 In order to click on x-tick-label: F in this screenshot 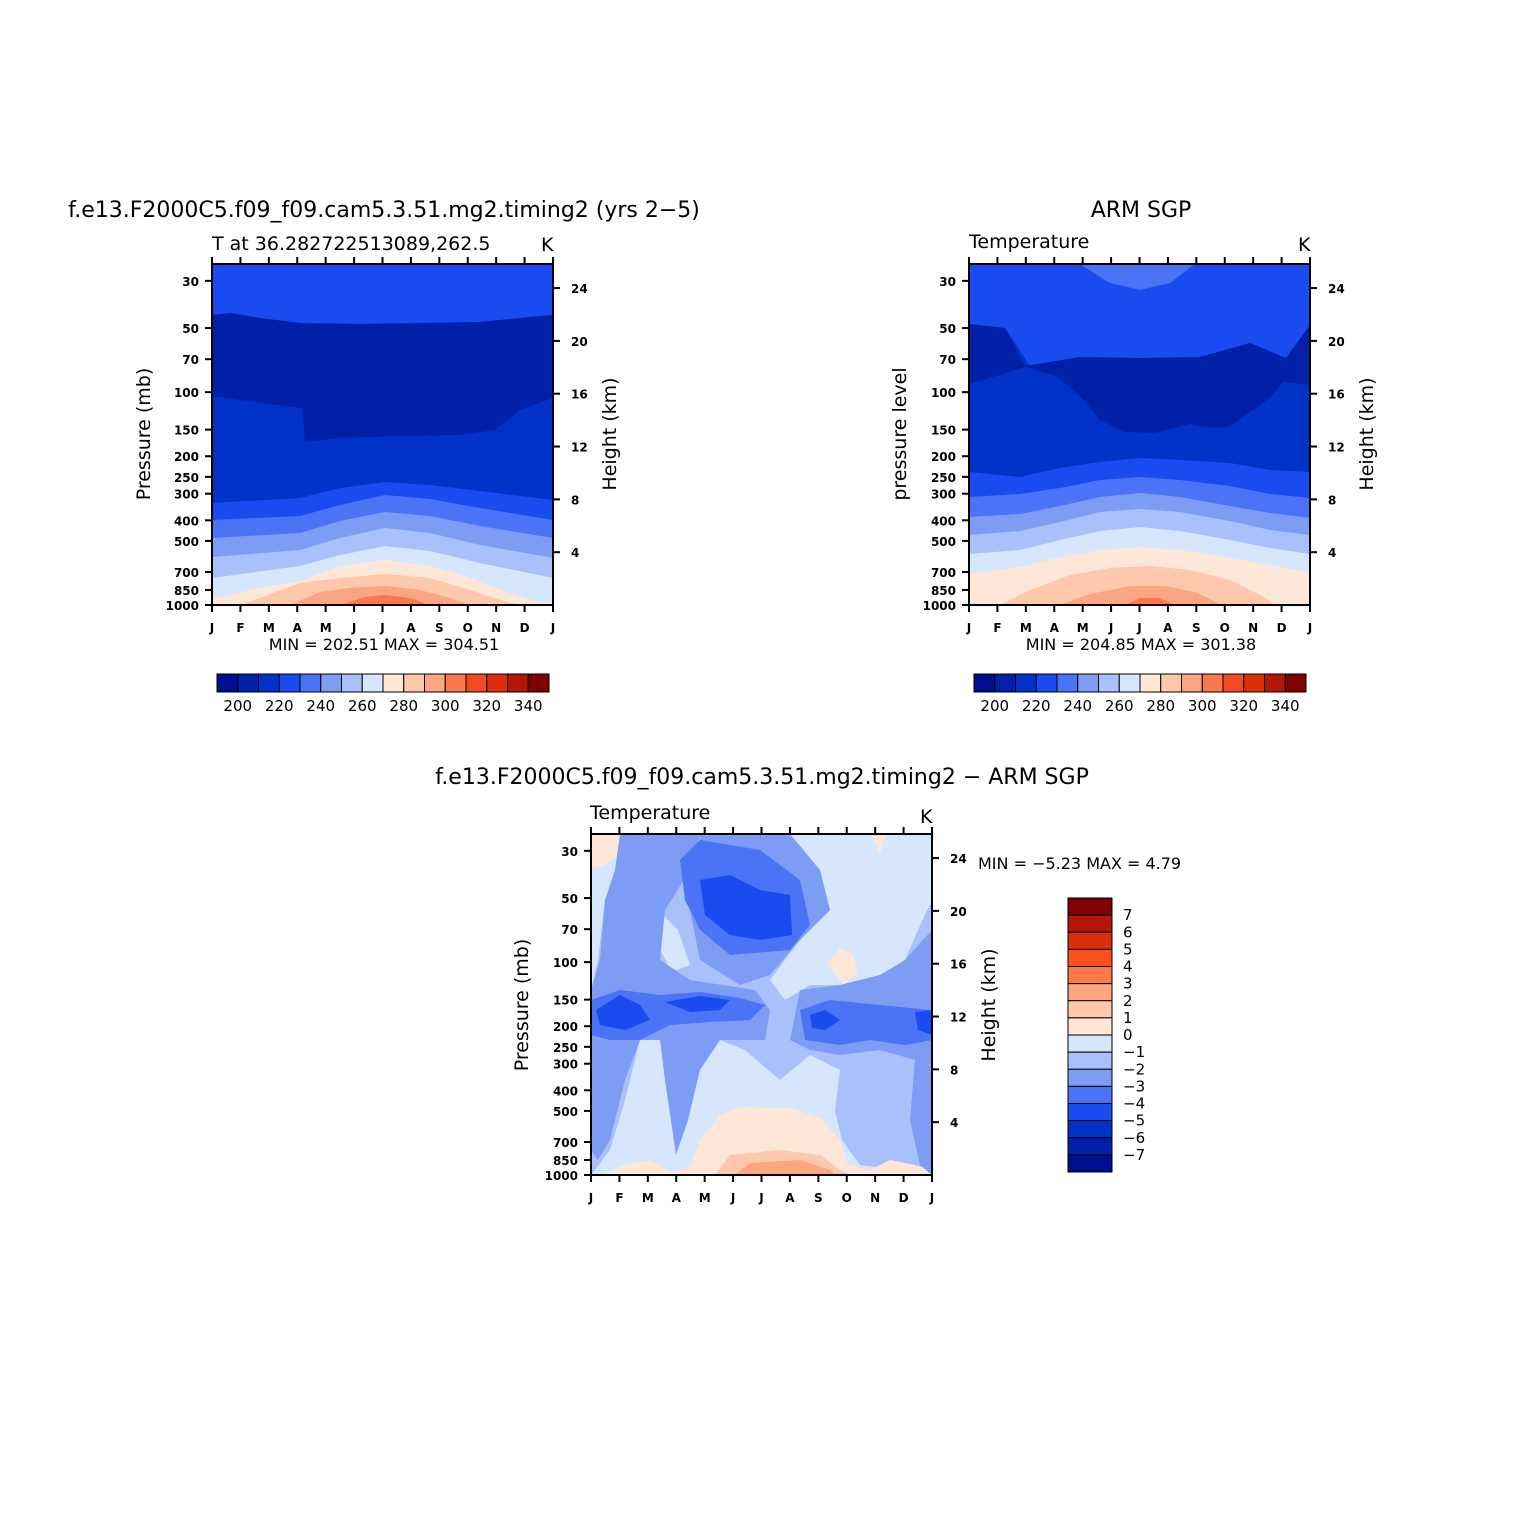, I will do `click(619, 1198)`.